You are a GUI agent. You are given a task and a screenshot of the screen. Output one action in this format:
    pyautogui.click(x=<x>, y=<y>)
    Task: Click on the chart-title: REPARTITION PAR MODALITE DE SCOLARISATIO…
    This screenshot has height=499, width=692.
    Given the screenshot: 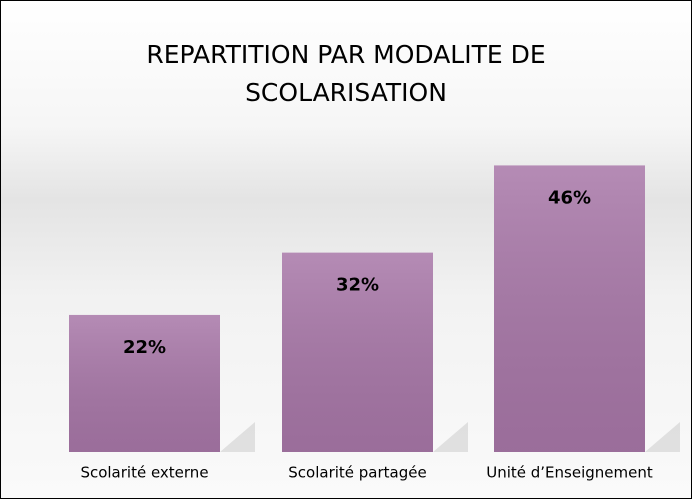 What is the action you would take?
    pyautogui.click(x=346, y=73)
    